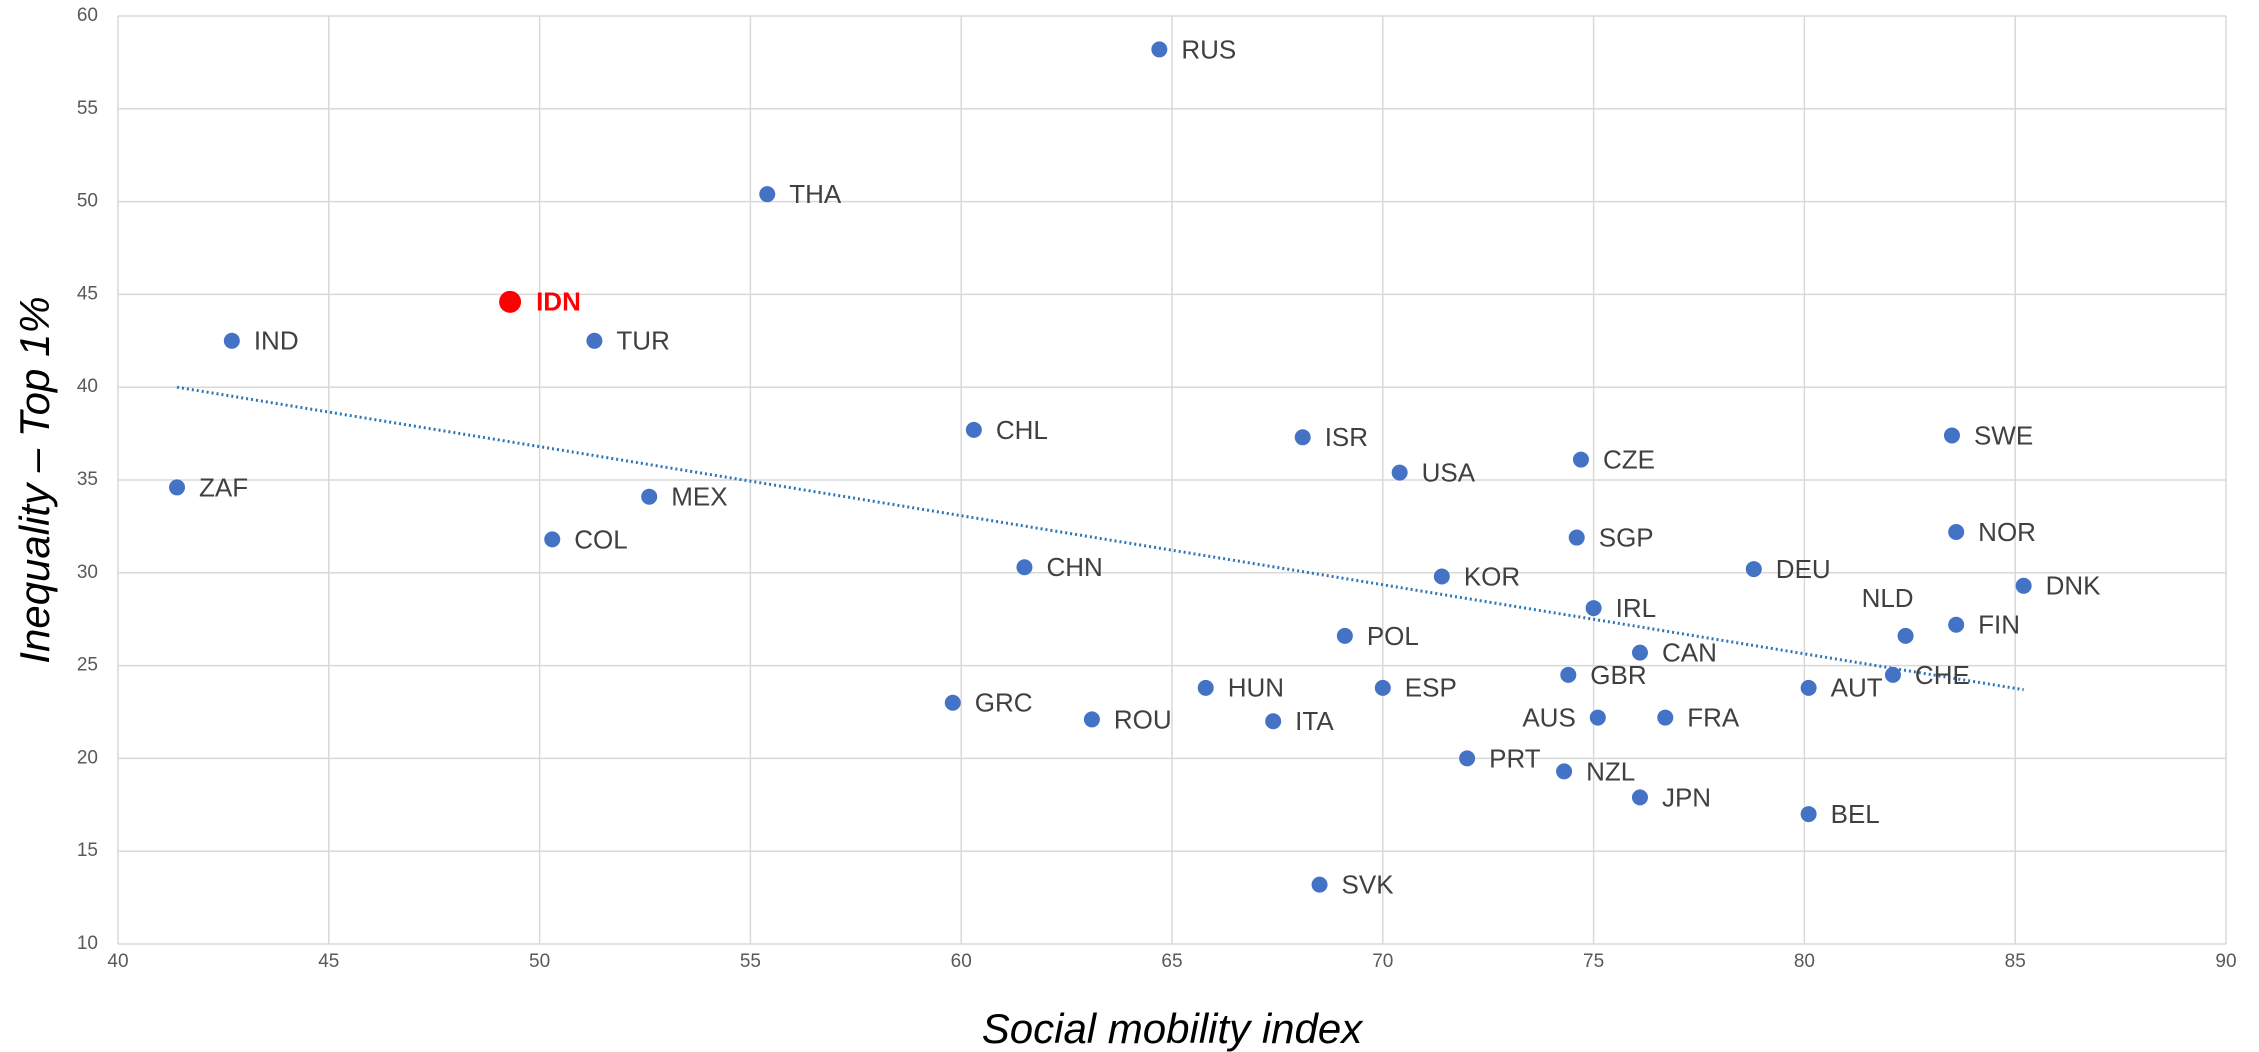  What do you see at coordinates (87, 386) in the screenshot?
I see `y-tick-label: 40` at bounding box center [87, 386].